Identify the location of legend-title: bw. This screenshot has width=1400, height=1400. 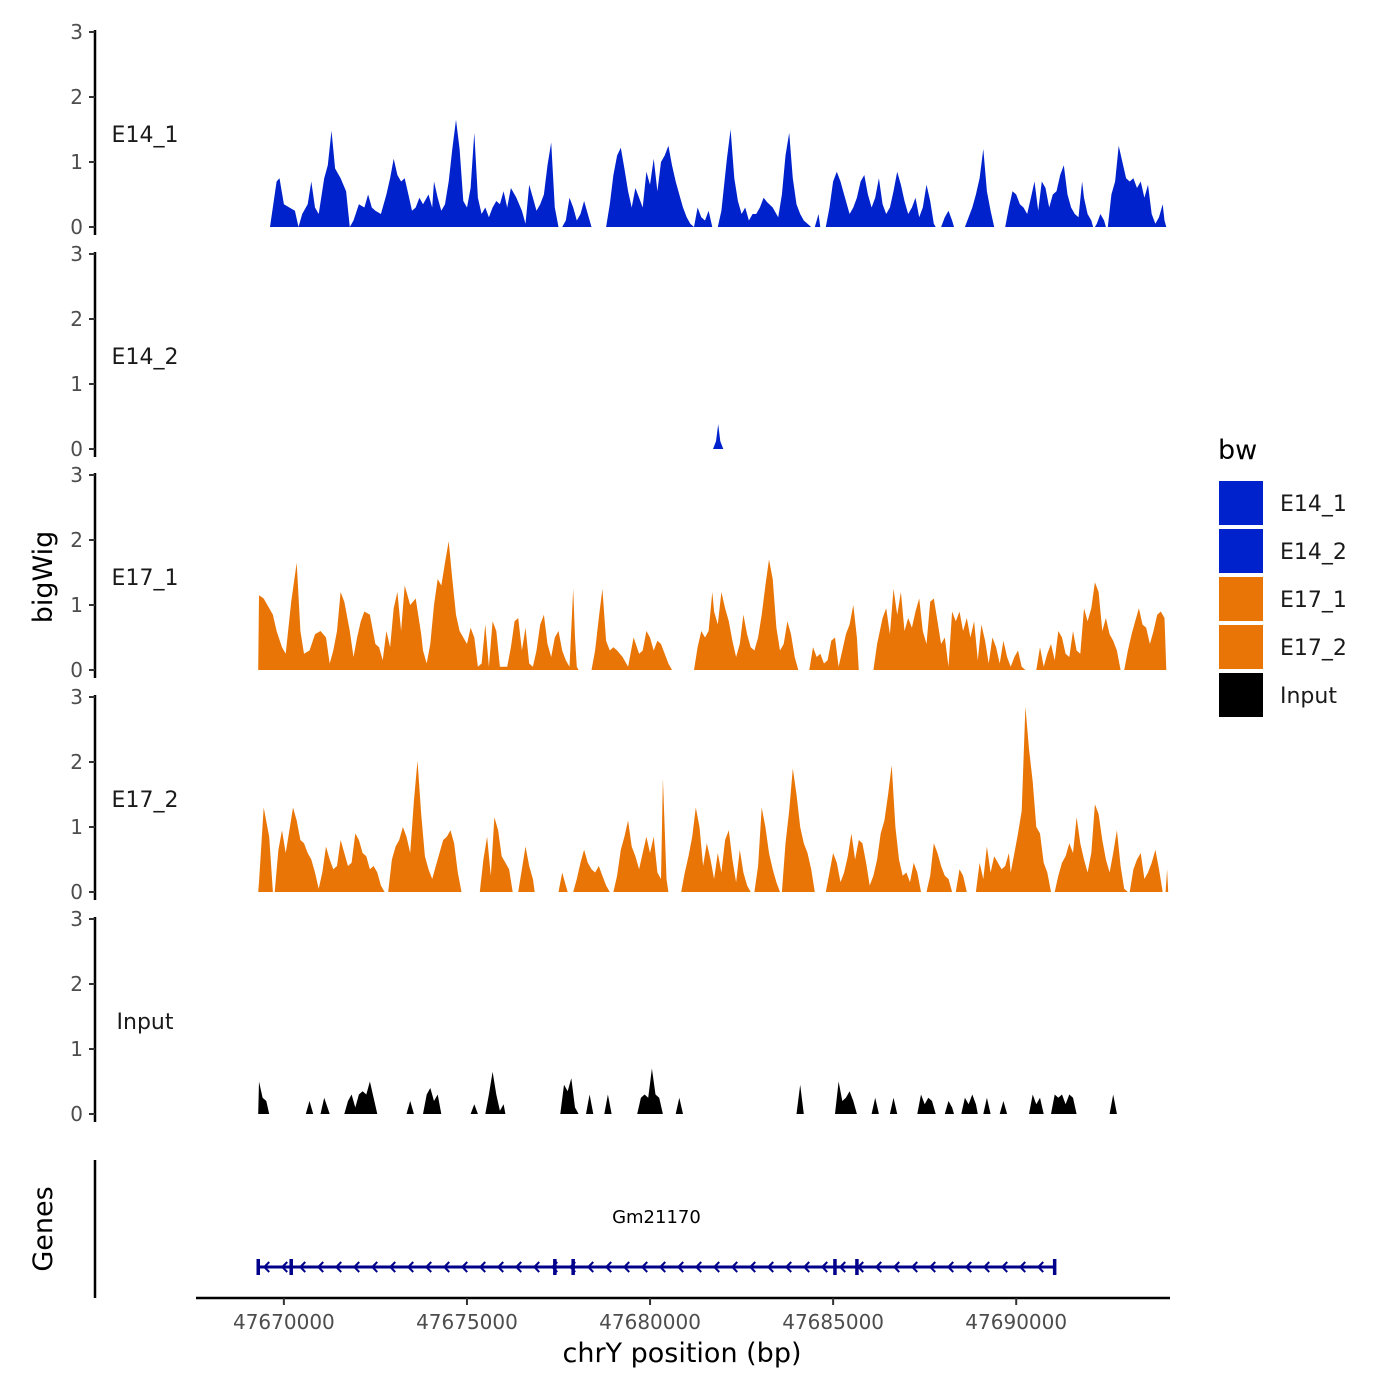
(1237, 450).